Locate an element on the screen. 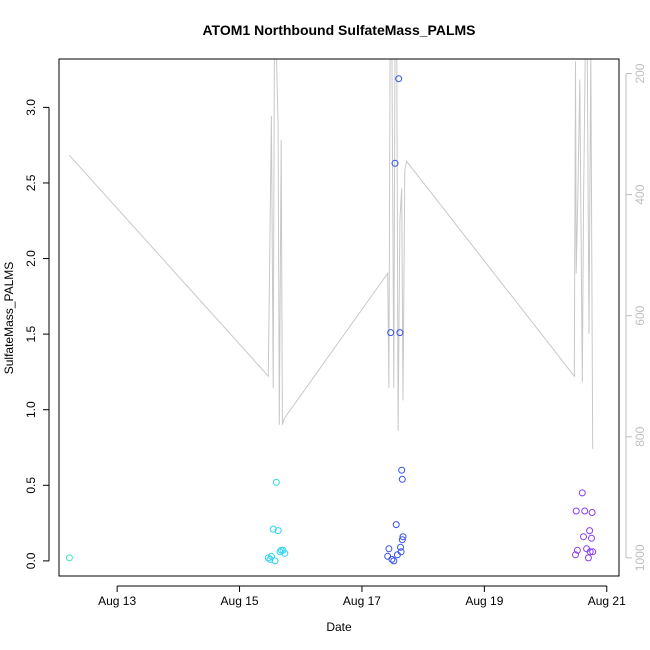 Image resolution: width=650 pixels, height=650 pixels. secondary-tick-label: 200 is located at coordinates (640, 73).